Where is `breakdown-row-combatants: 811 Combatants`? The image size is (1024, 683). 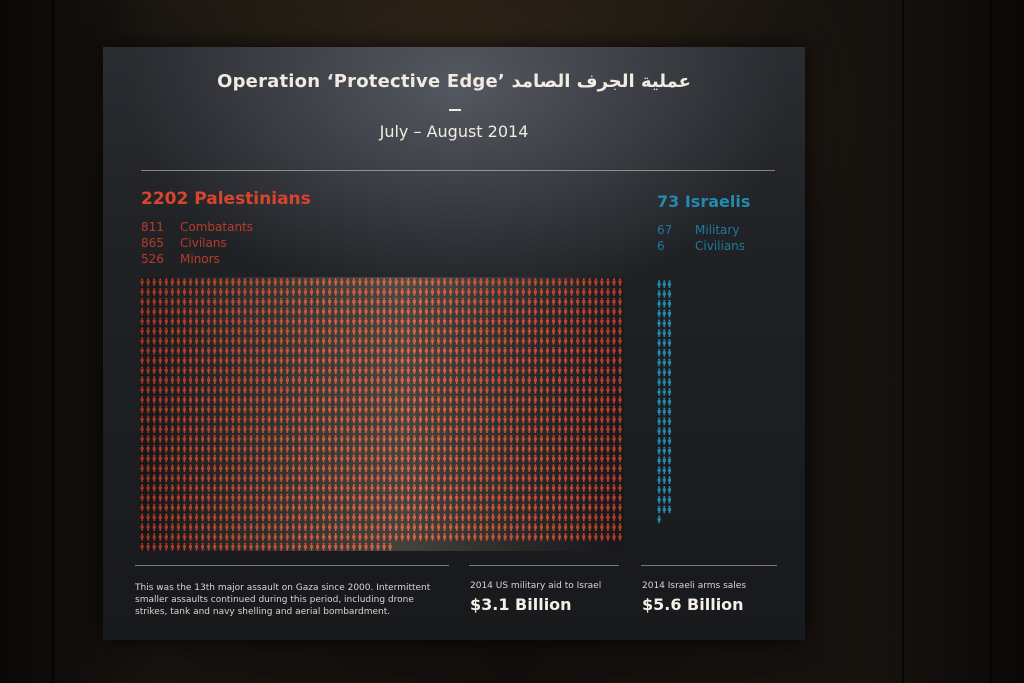 breakdown-row-combatants: 811 Combatants is located at coordinates (197, 227).